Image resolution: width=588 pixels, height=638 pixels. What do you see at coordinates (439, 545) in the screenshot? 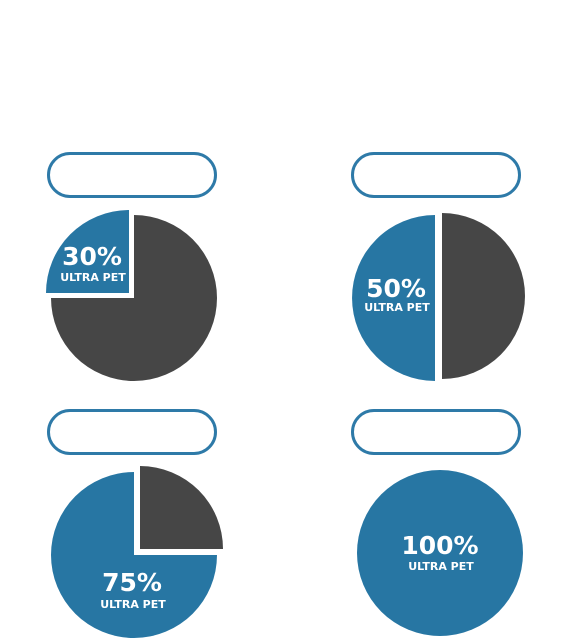
I see `percentage-label: 100%` at bounding box center [439, 545].